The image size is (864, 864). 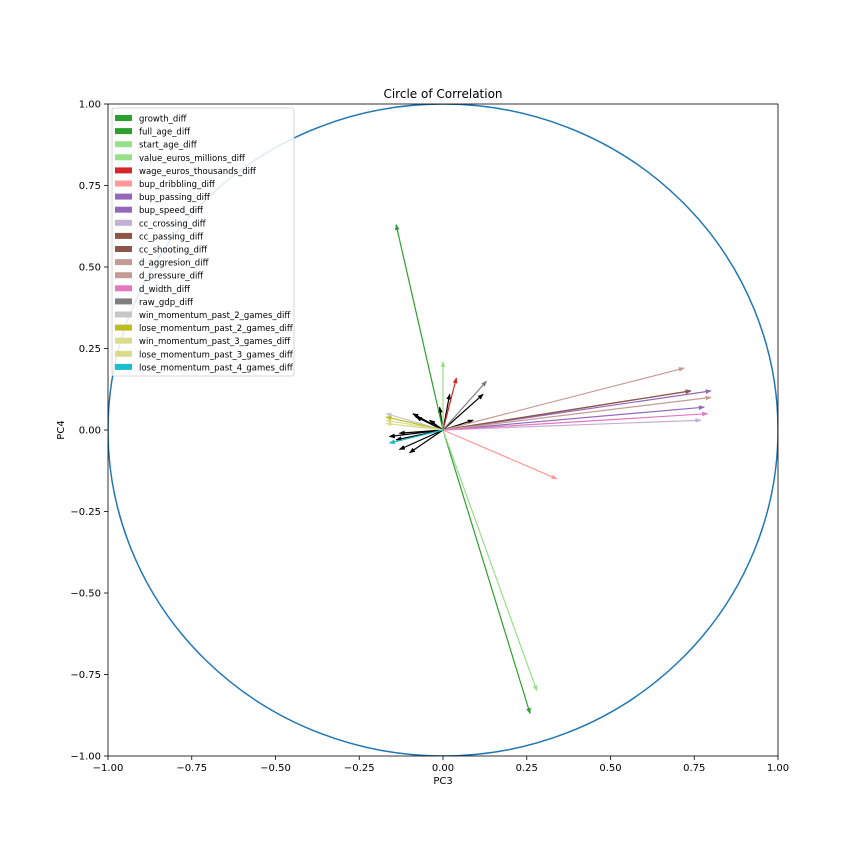 I want to click on x-tick-label: 1.00, so click(x=778, y=768).